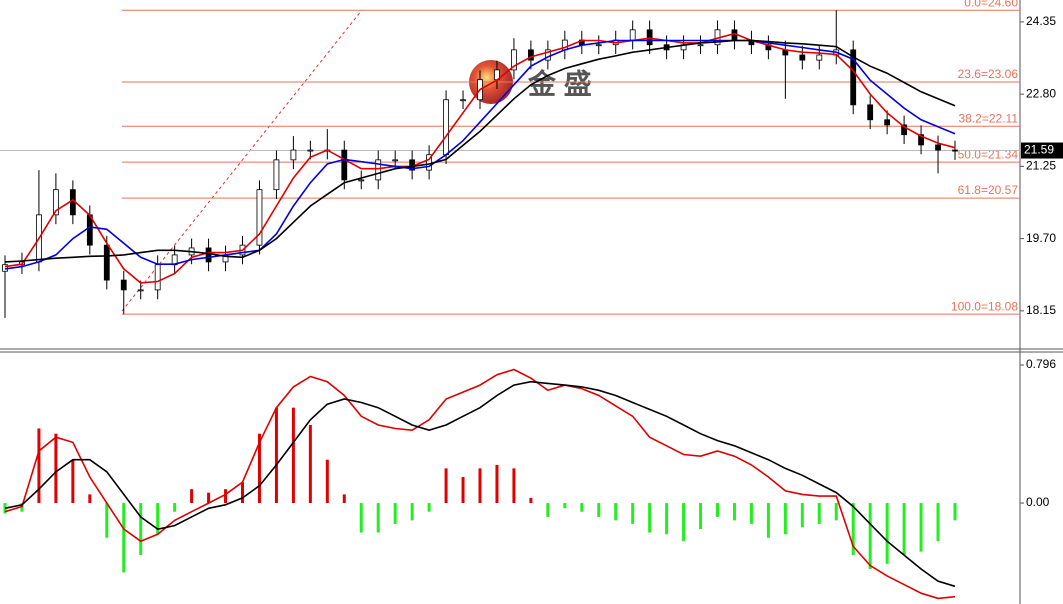 Image resolution: width=1063 pixels, height=604 pixels. I want to click on y-tick-label: 24.35, so click(1041, 21).